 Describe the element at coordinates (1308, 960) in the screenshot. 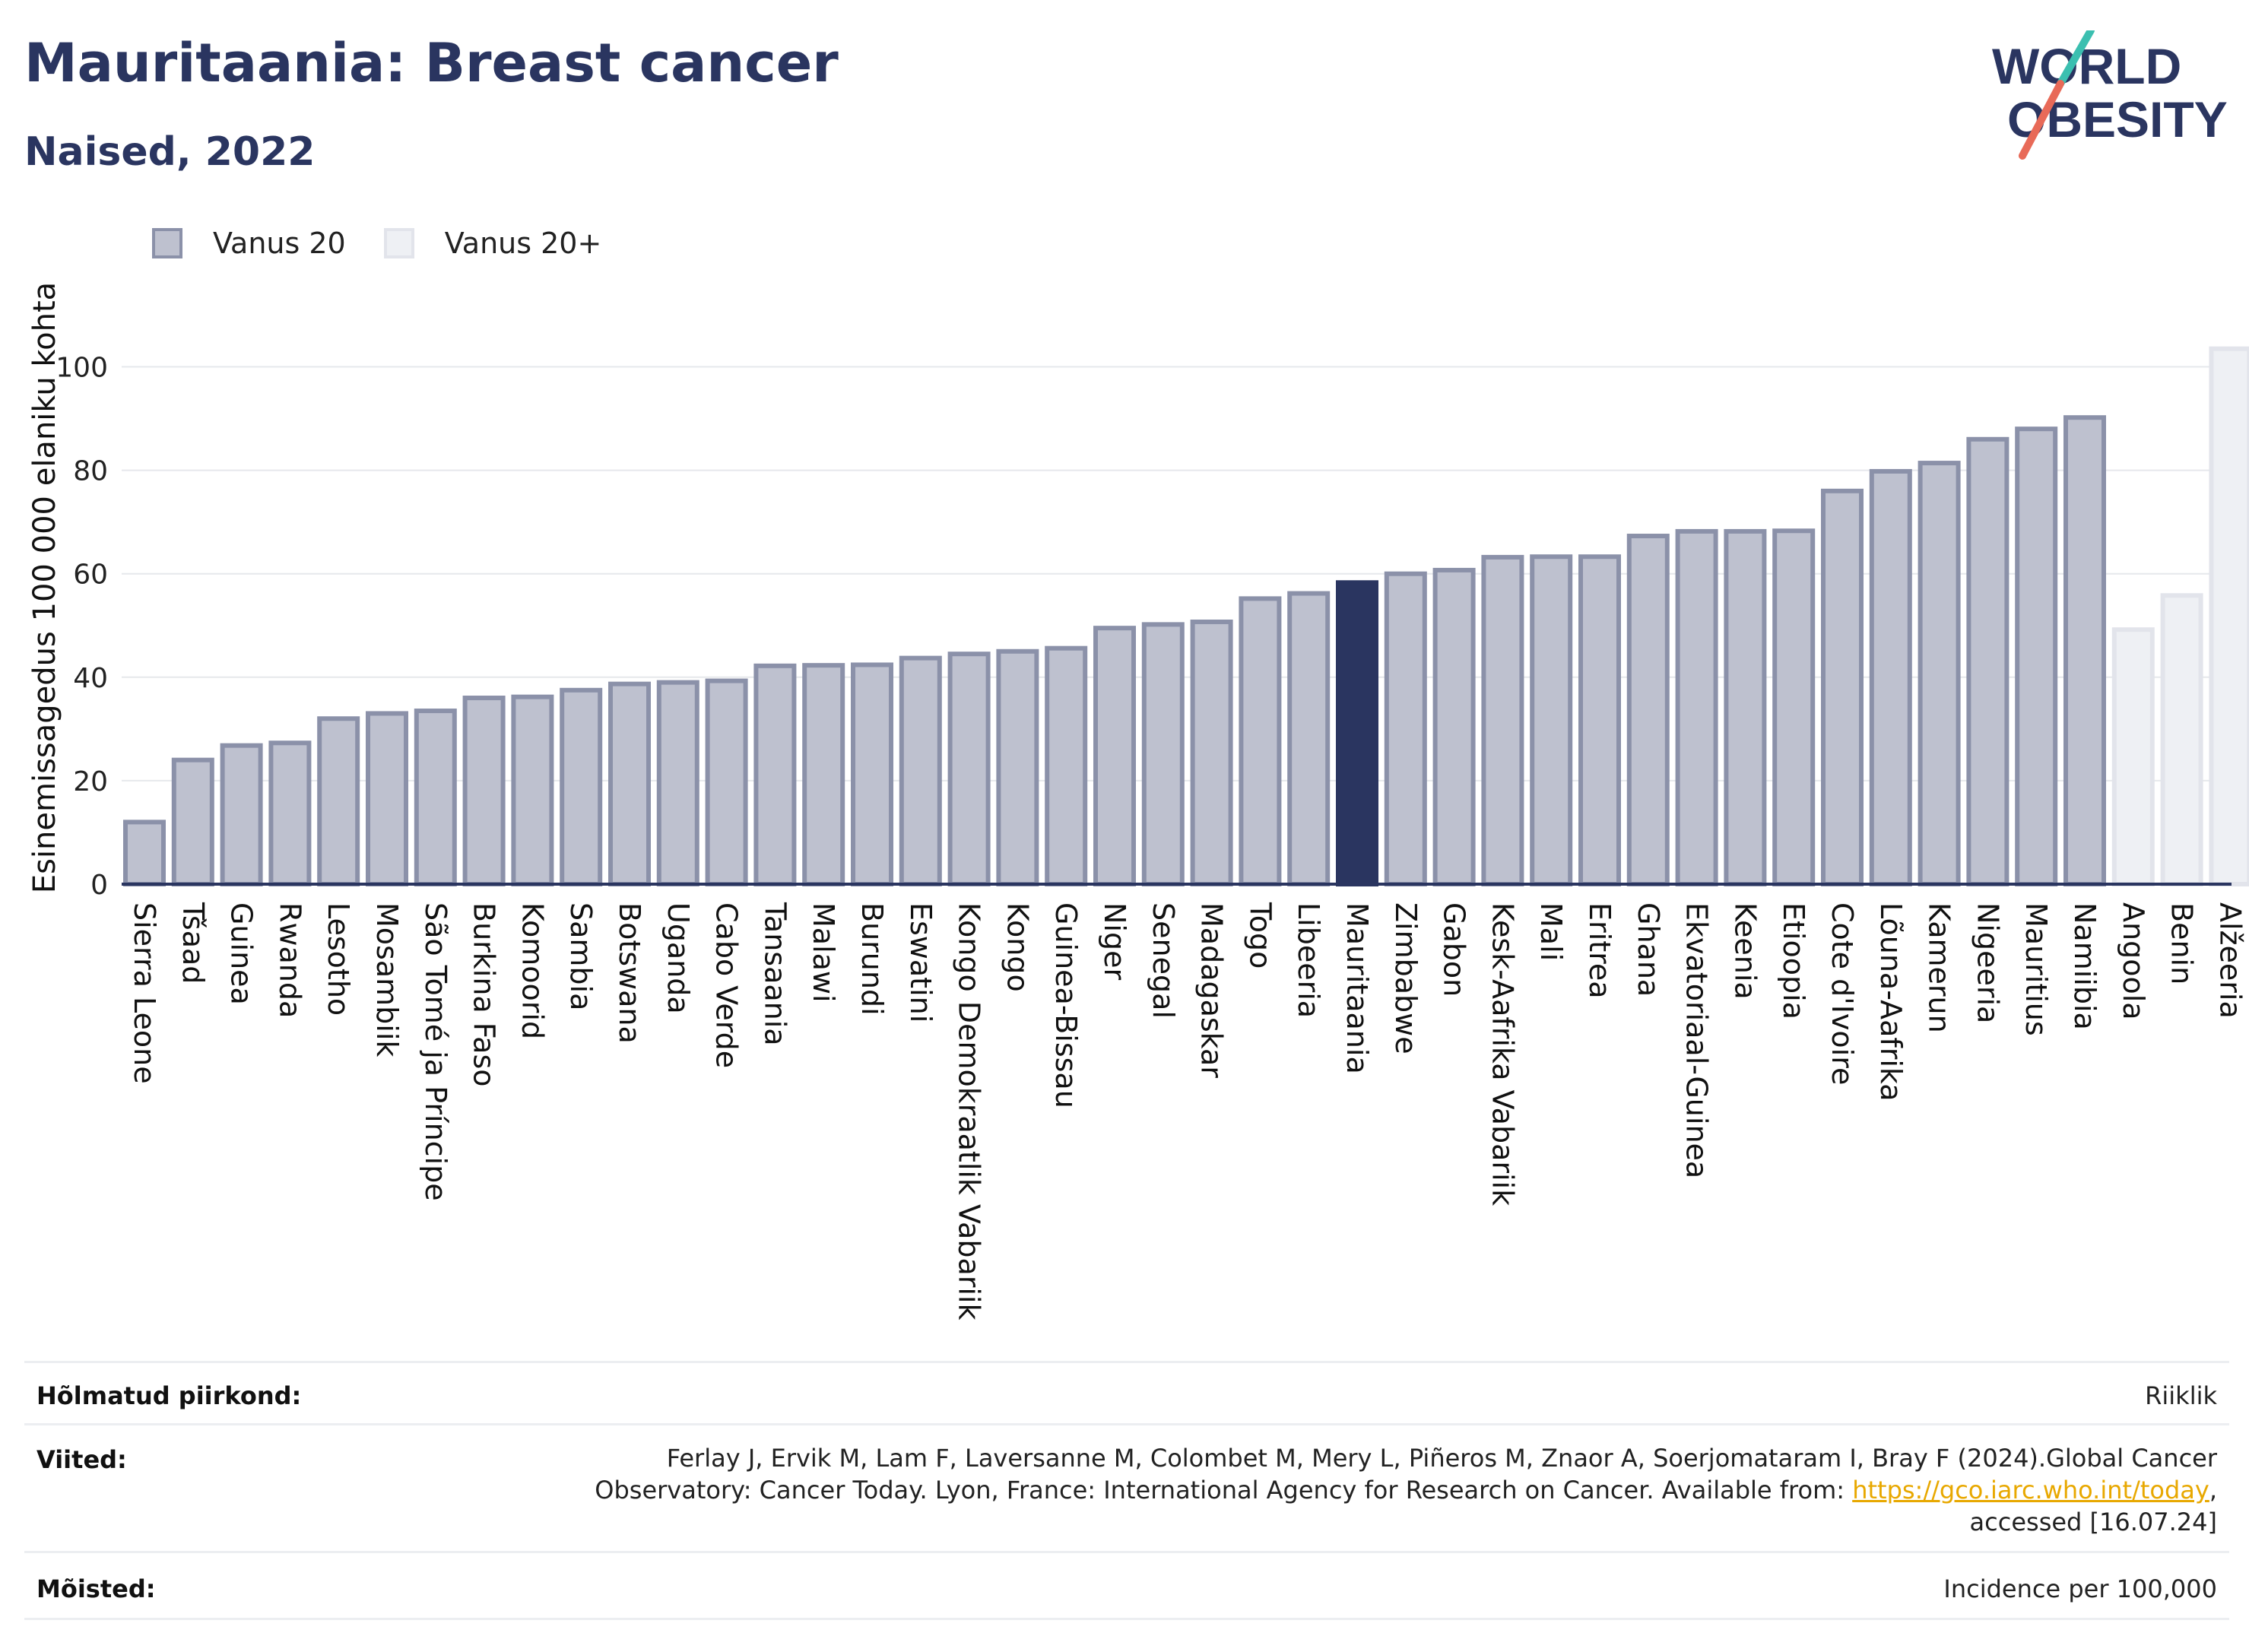

I see `x-tick-label: Libeeria` at that location.